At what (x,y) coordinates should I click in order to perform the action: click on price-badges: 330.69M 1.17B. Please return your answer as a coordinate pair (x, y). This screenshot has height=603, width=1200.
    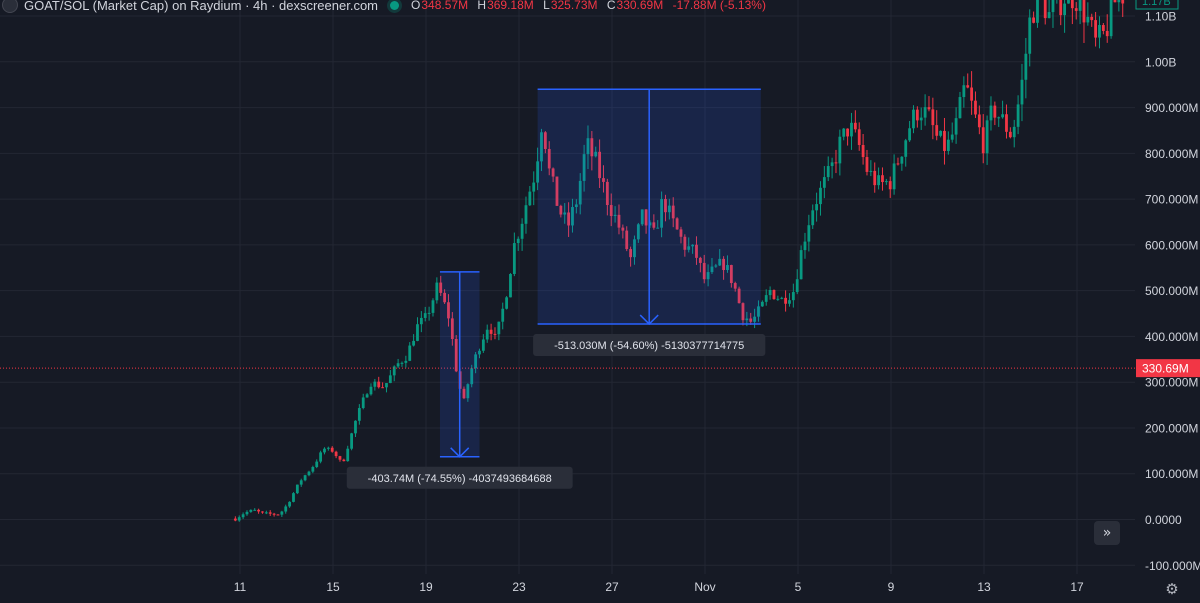
    Looking at the image, I should click on (1167, 189).